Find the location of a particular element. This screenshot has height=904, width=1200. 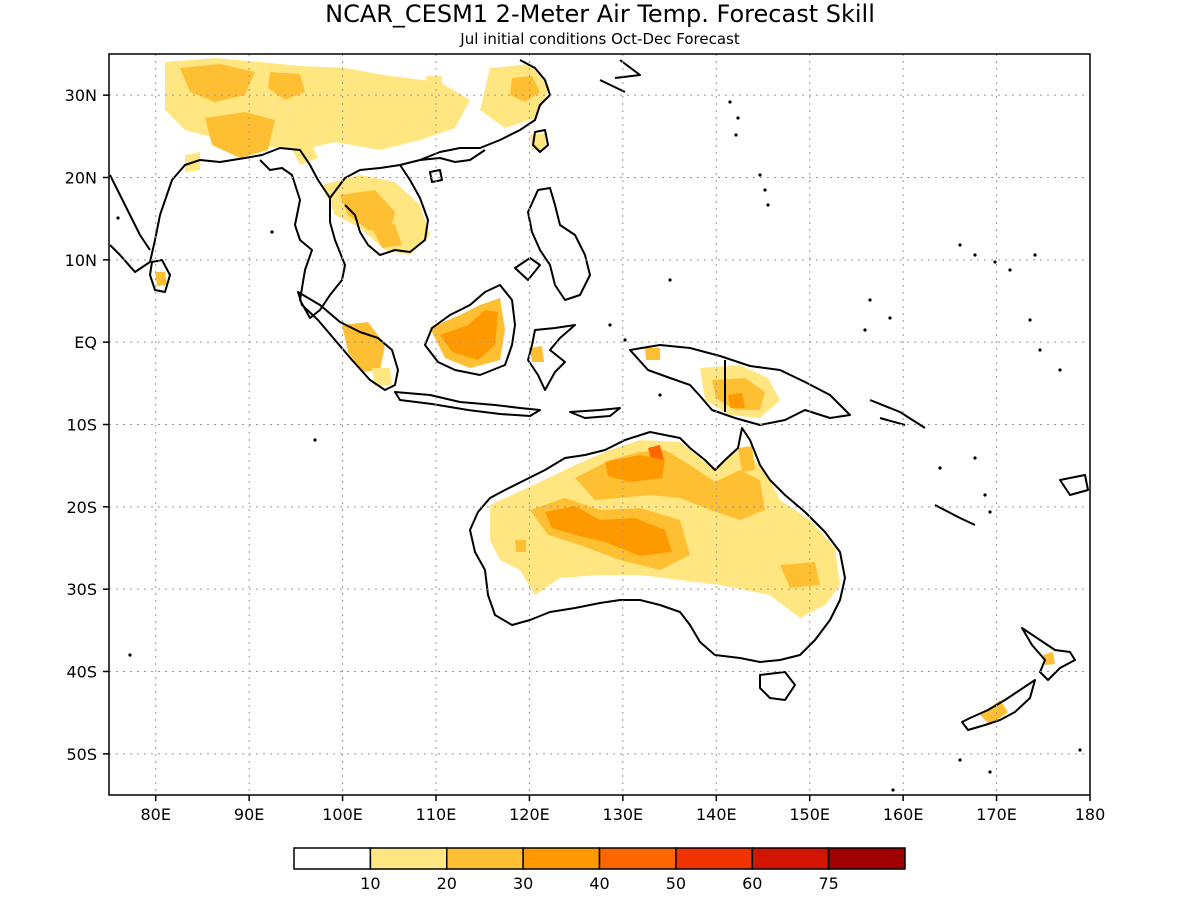

skill-region-indochina-core is located at coordinates (367, 211).